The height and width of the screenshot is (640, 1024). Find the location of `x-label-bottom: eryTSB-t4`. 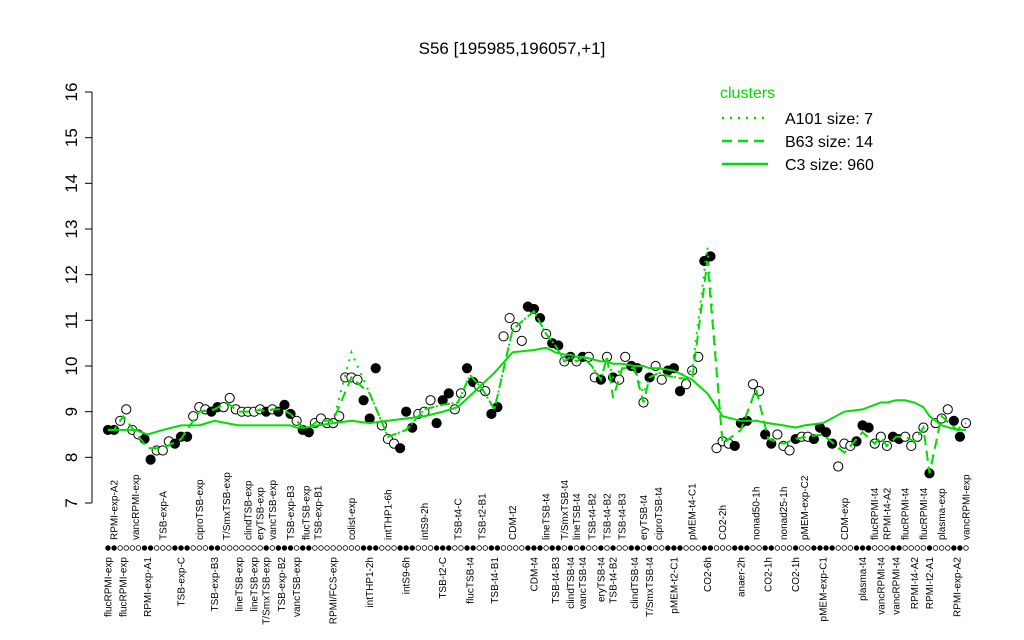

x-label-bottom: eryTSB-t4 is located at coordinates (601, 579).